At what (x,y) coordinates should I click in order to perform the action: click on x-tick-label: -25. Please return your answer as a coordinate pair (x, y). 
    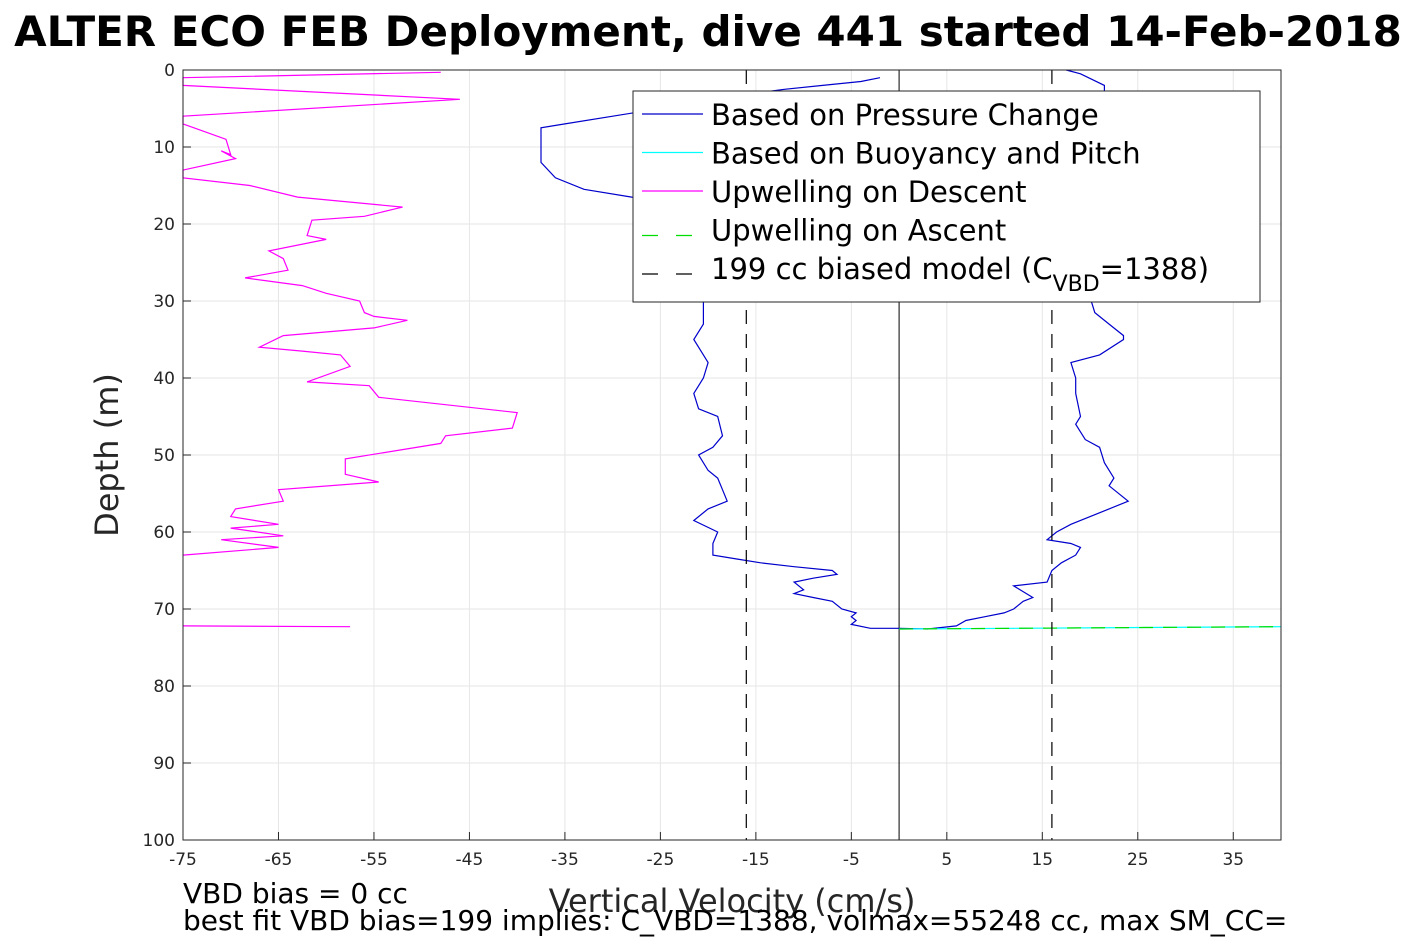
    Looking at the image, I should click on (661, 860).